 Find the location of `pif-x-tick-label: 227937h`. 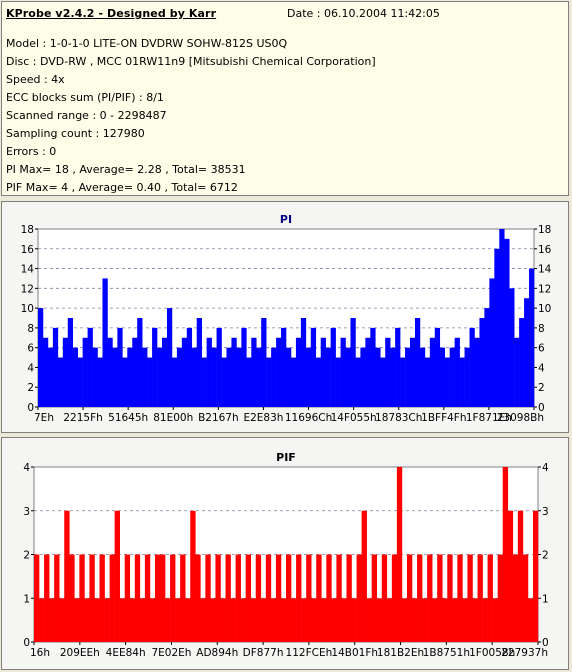

pif-x-tick-label: 227937h is located at coordinates (524, 653).